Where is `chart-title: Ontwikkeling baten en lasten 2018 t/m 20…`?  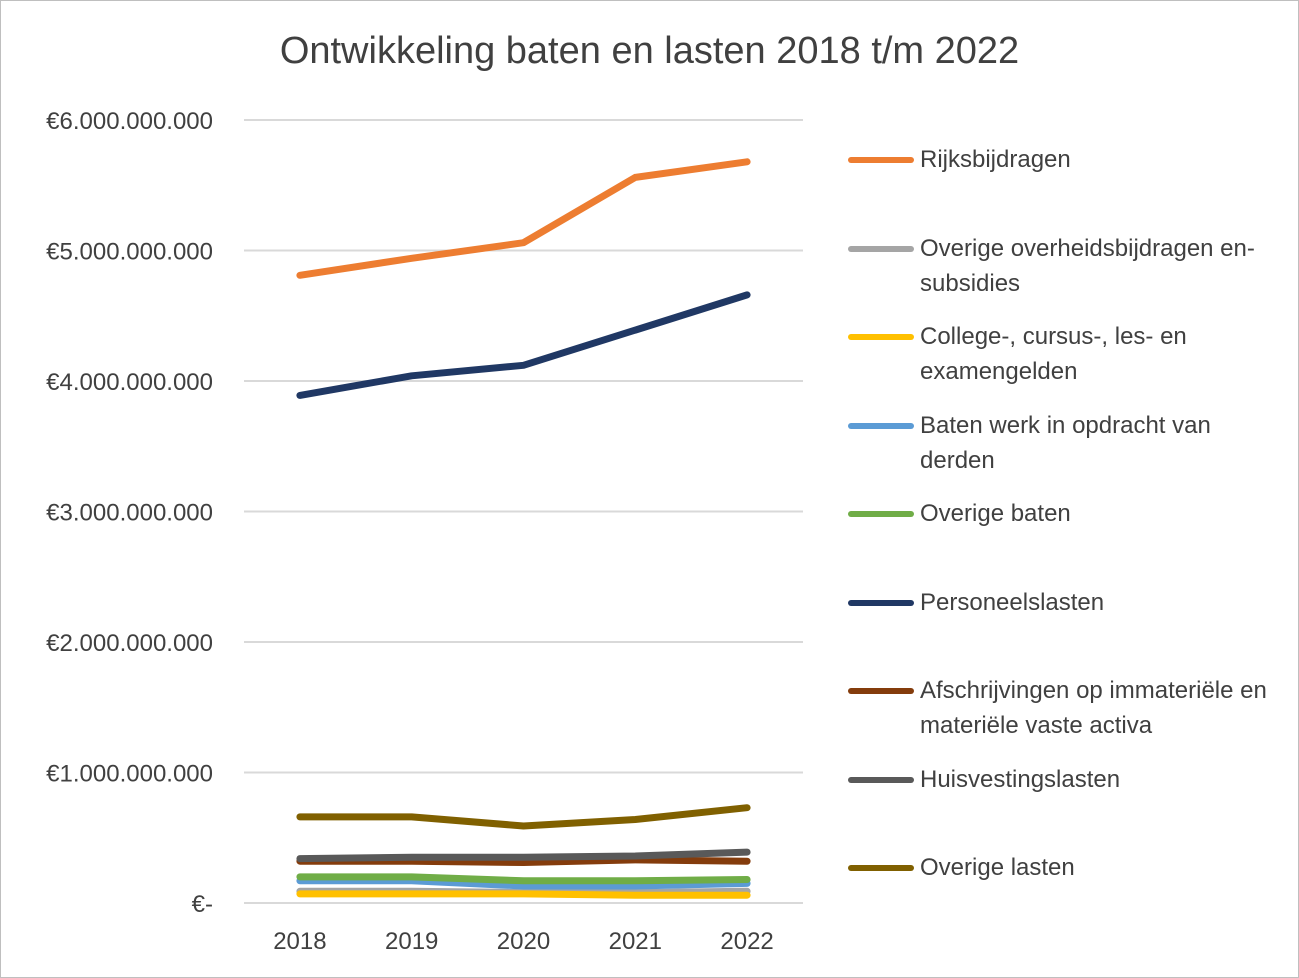
chart-title: Ontwikkeling baten en lasten 2018 t/m 20… is located at coordinates (649, 51).